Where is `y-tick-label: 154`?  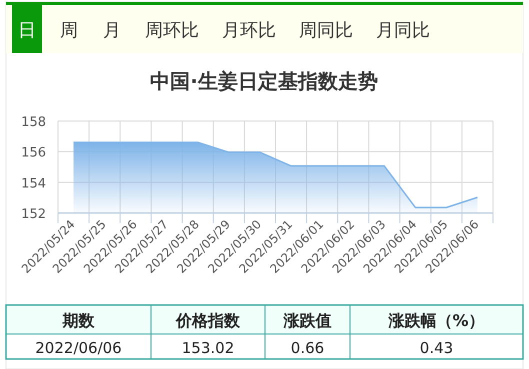
y-tick-label: 154 is located at coordinates (33, 184).